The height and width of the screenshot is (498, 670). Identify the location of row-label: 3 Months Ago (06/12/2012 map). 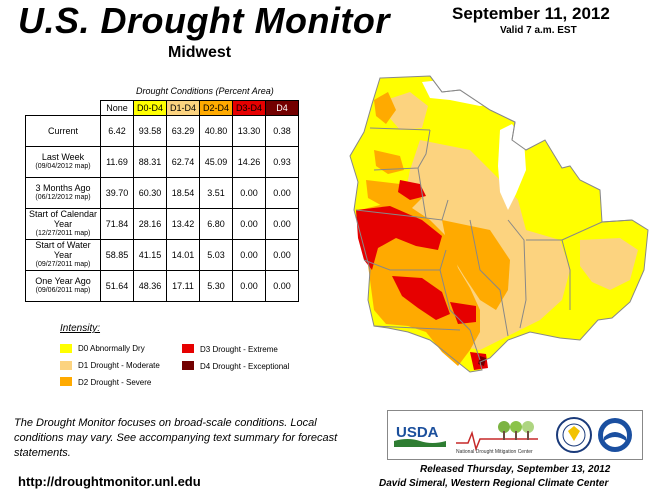
(63, 193).